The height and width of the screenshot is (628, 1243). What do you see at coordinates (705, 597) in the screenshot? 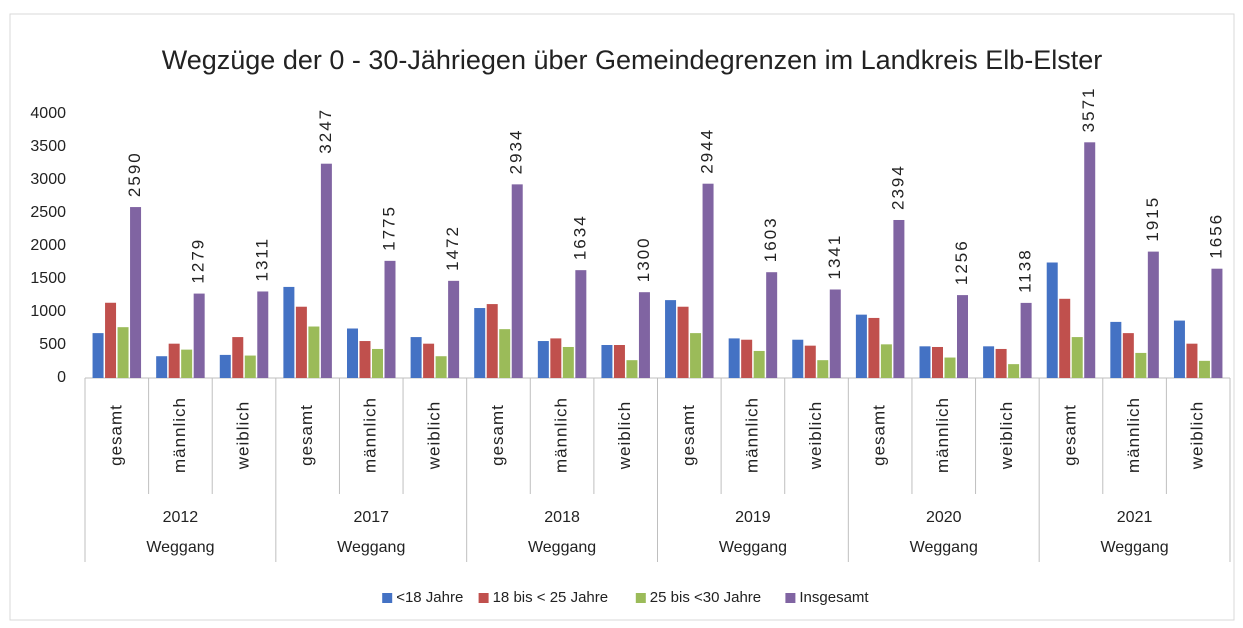
I see `legend-label: 25 bis <30 Jahre` at bounding box center [705, 597].